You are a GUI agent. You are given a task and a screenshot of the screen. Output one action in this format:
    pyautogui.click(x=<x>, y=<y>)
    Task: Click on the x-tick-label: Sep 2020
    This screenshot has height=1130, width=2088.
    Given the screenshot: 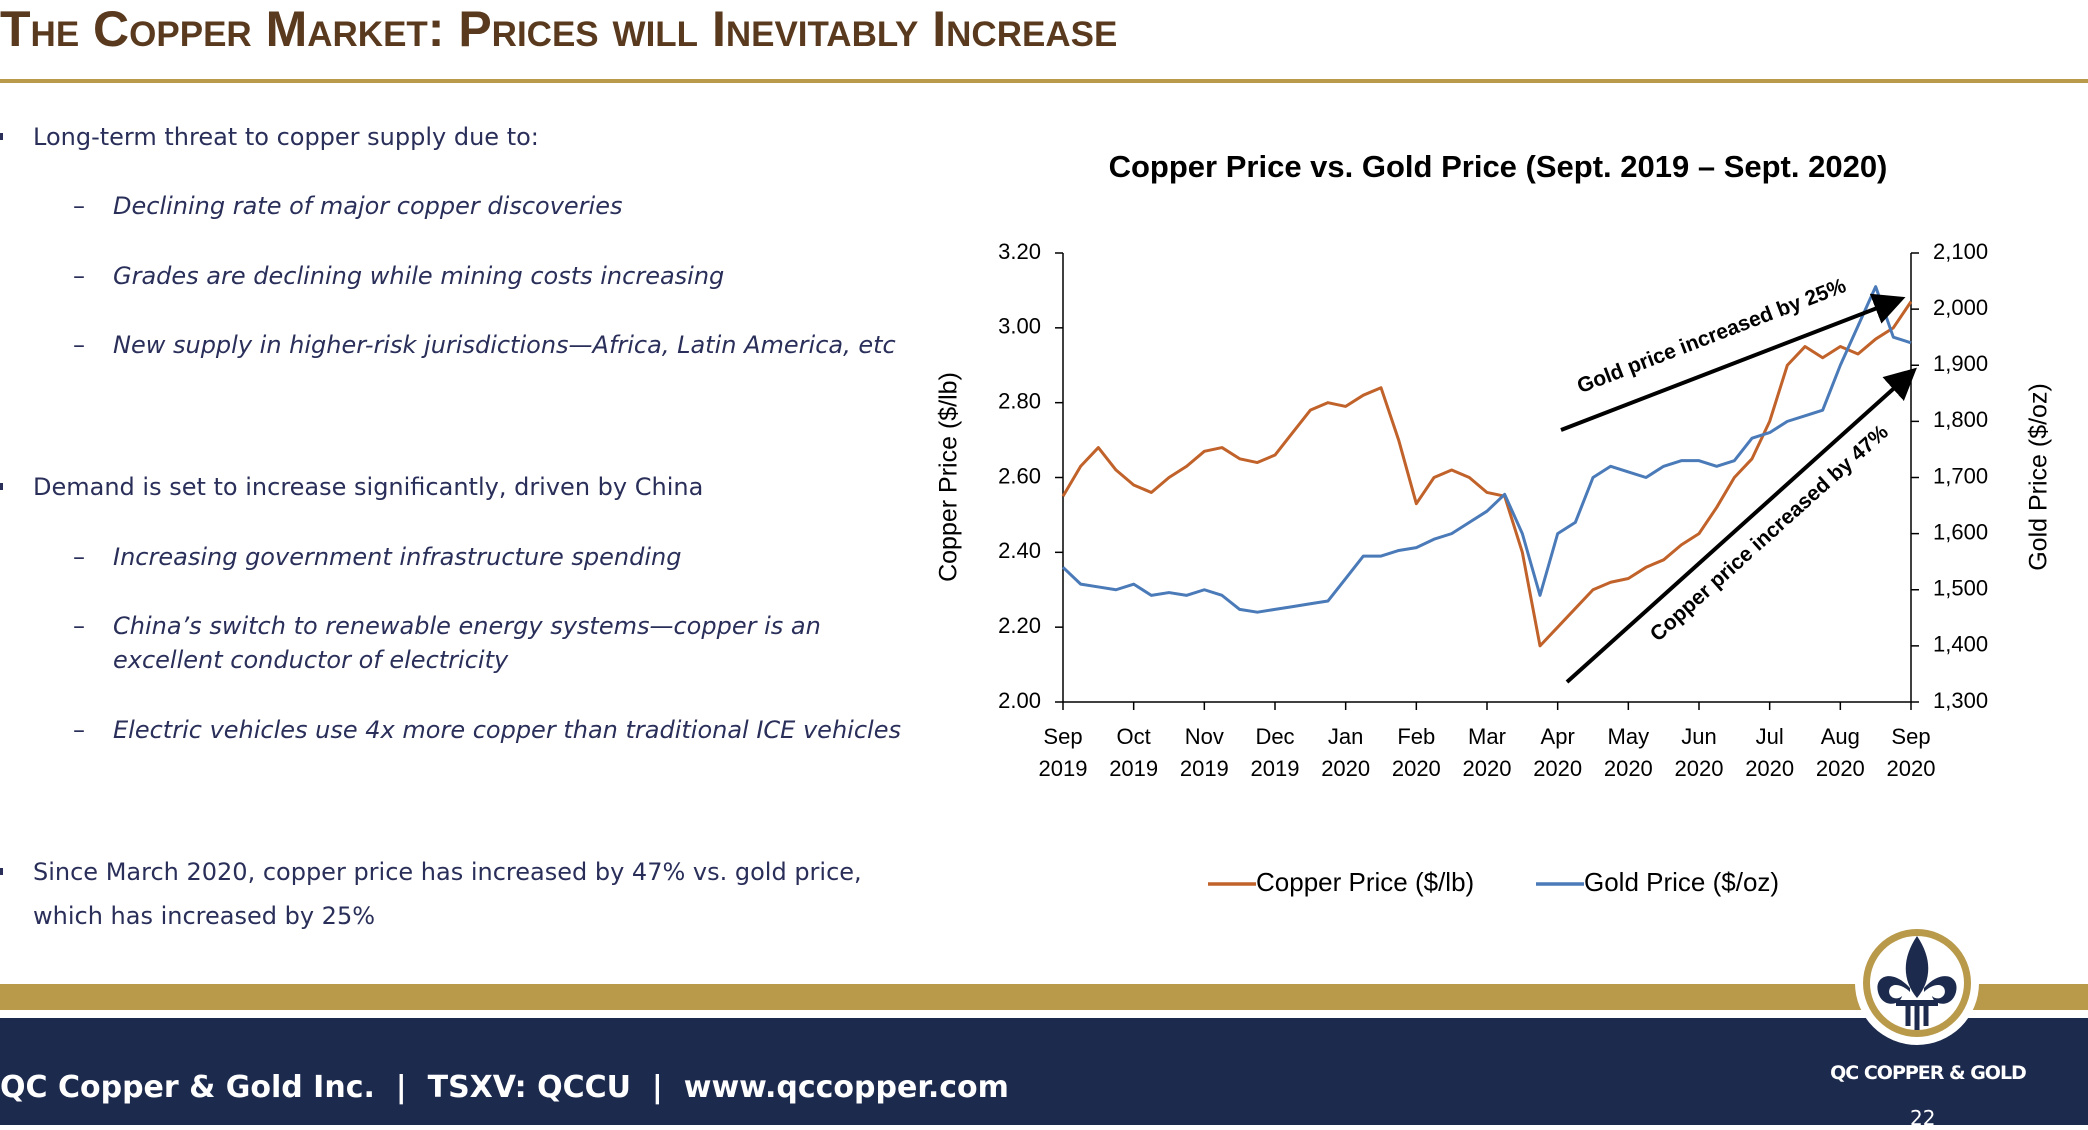 What is the action you would take?
    pyautogui.click(x=1911, y=752)
    